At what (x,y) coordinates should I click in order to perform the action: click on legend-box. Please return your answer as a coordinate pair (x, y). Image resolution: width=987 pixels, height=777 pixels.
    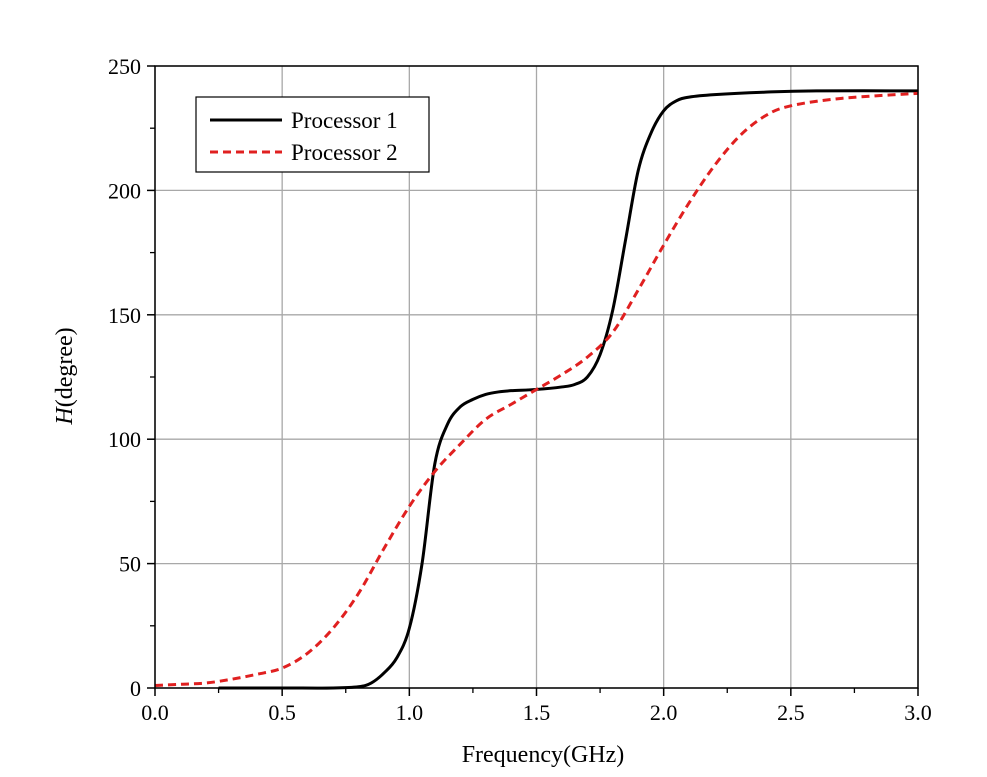
    Looking at the image, I should click on (312, 134).